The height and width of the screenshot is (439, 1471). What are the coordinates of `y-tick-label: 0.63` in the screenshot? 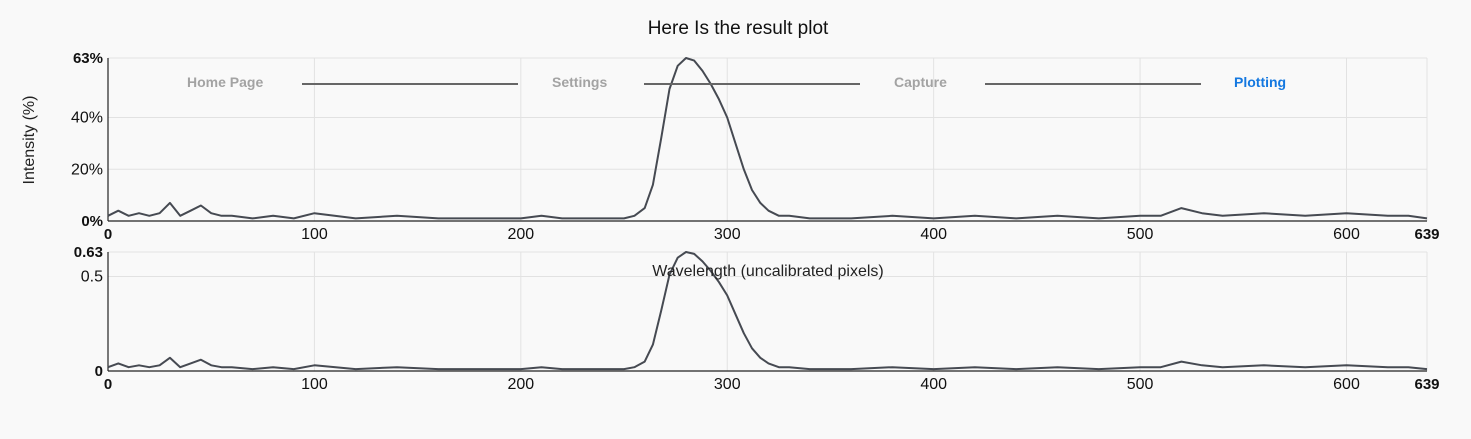 It's located at (88, 252).